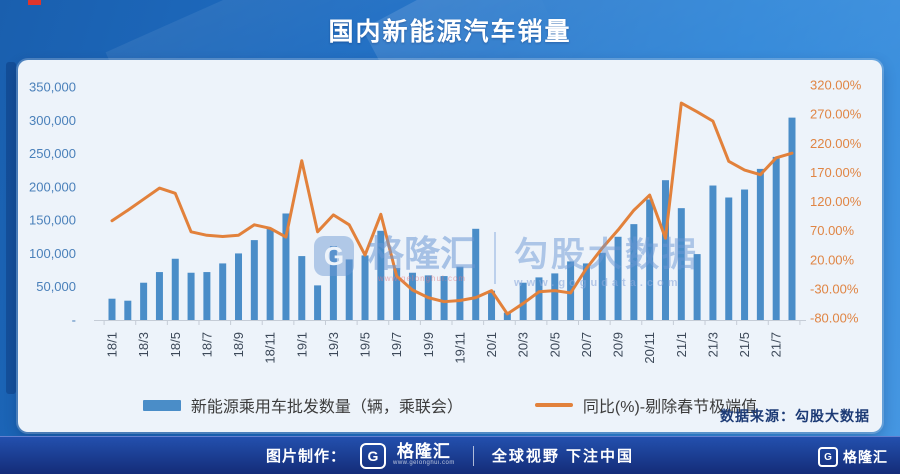 The width and height of the screenshot is (900, 474). What do you see at coordinates (52, 87) in the screenshot?
I see `svg-text: 350,000` at bounding box center [52, 87].